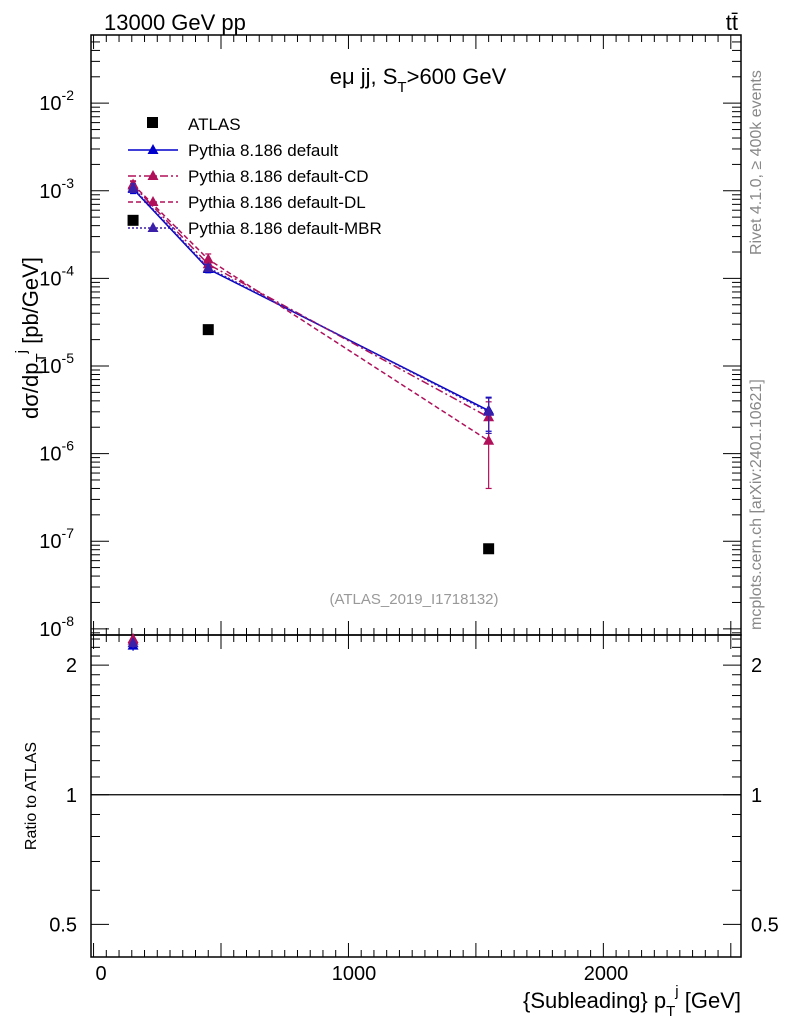 This screenshot has width=786, height=1024. Describe the element at coordinates (30, 391) in the screenshot. I see `y-axis-title-head: dσ/dp` at that location.